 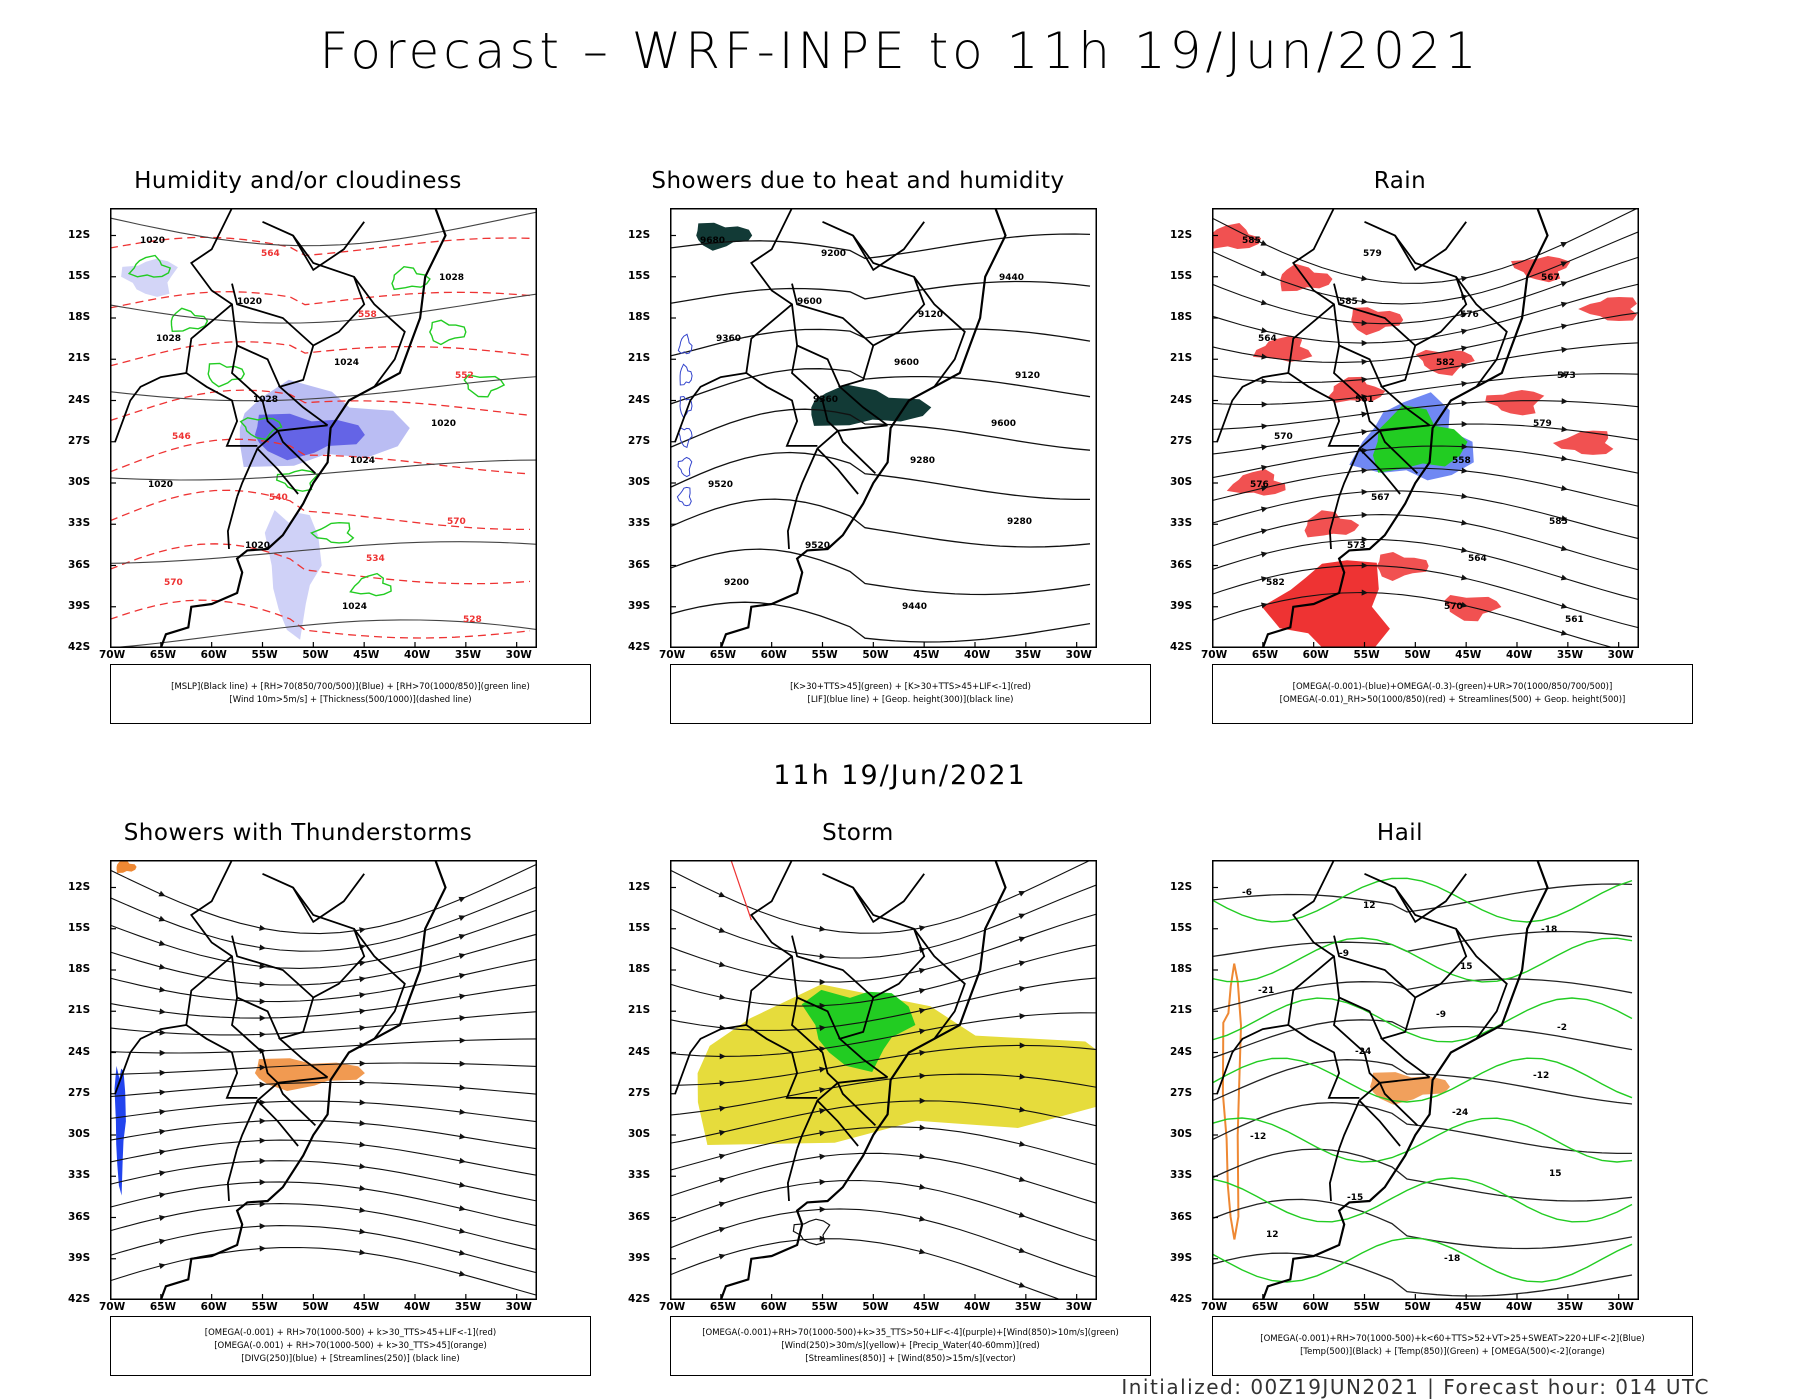 I want to click on jet-yellow-area, so click(x=897, y=1064).